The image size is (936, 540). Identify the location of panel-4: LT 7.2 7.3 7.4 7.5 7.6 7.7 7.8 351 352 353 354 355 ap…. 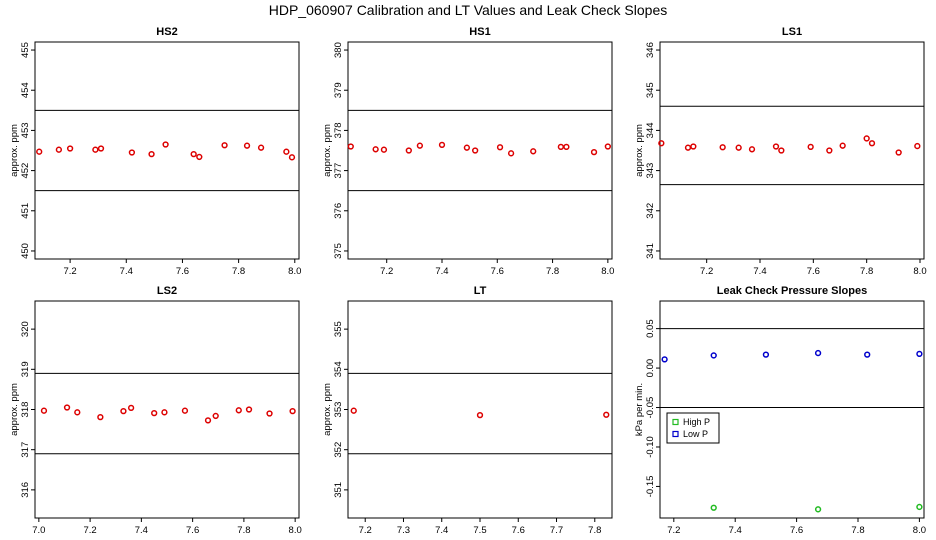
(467, 410).